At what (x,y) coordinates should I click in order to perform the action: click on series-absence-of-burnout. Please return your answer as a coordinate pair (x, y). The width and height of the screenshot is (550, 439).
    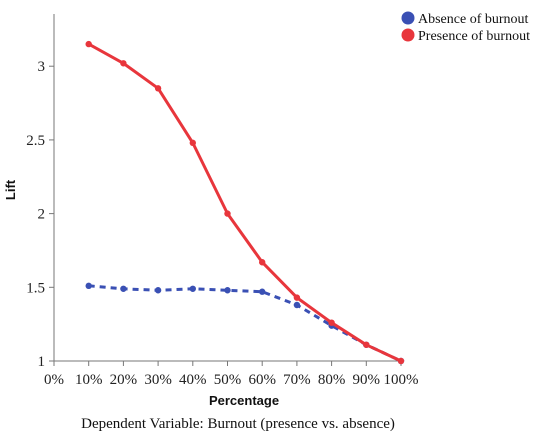
    Looking at the image, I should click on (245, 323).